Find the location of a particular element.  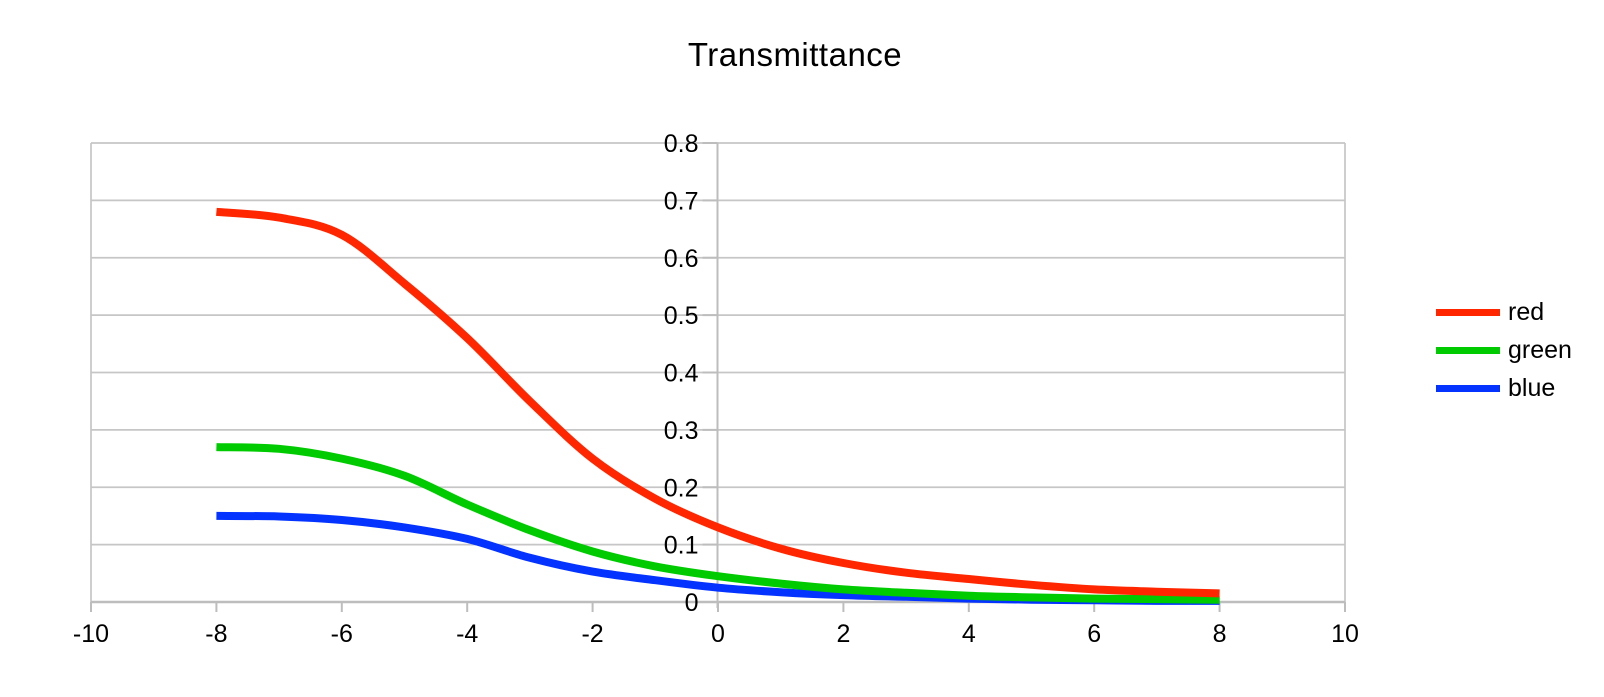

legend-item-red: red is located at coordinates (1504, 312).